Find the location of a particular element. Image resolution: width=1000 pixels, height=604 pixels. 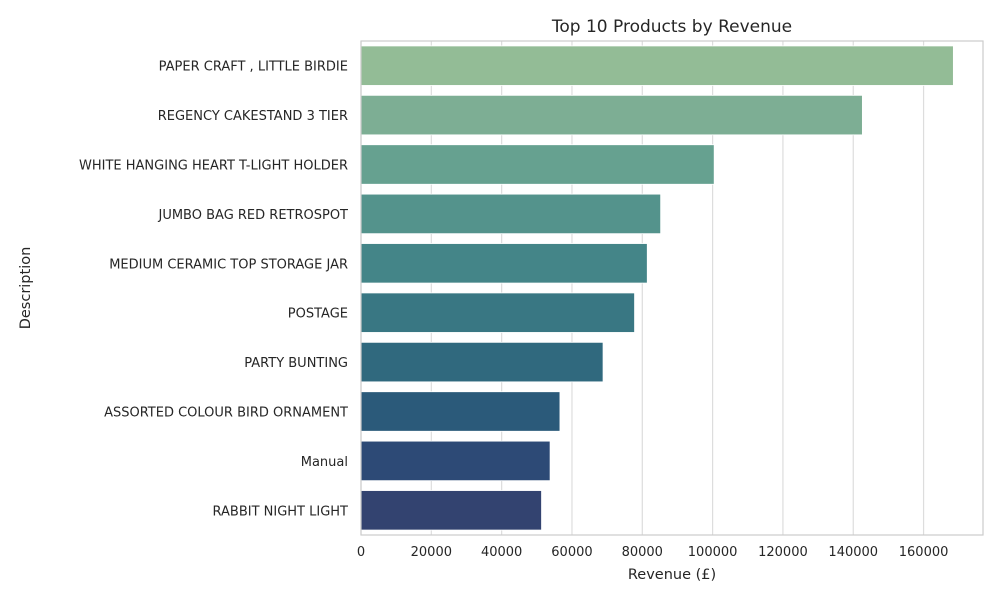

chart-title: Top 10 Products by Revenue is located at coordinates (671, 27).